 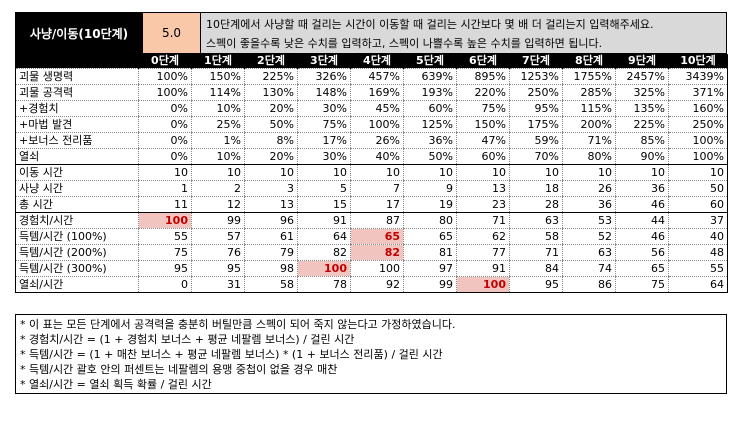 I want to click on table-cell: 5, so click(x=324, y=188).